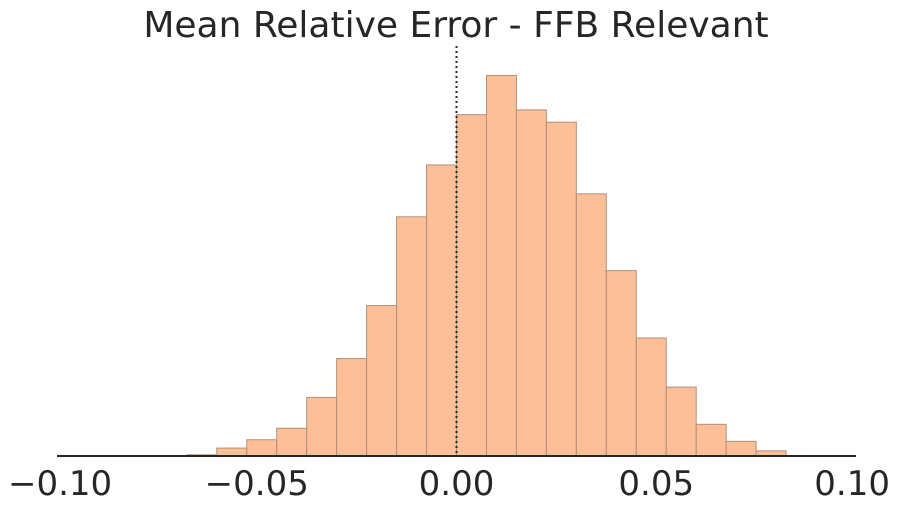 The image size is (900, 511). Describe the element at coordinates (257, 484) in the screenshot. I see `x-tick-label-1: −0.05` at that location.